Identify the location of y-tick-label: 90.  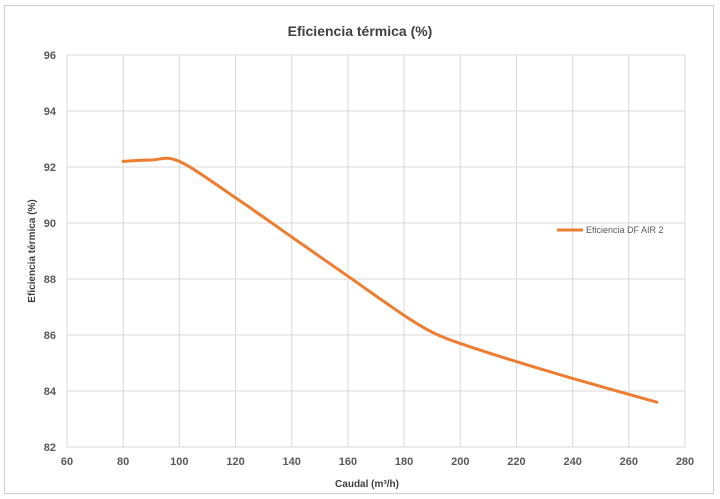
(50, 224).